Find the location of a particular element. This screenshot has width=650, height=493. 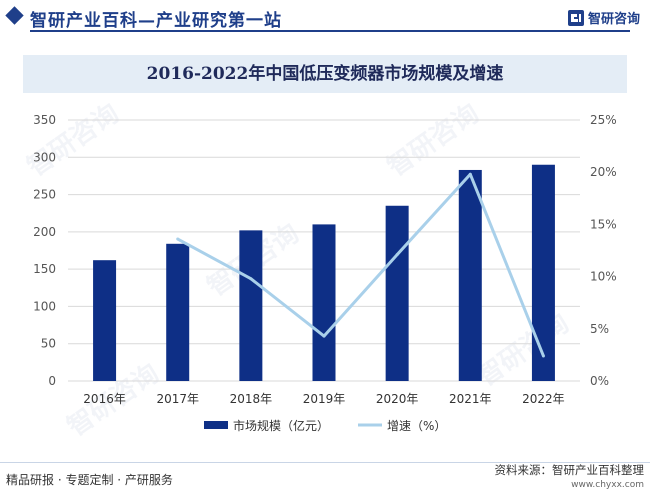

chart-title: 2016-2022年中国低压变频器市场规模及增速 is located at coordinates (325, 74).